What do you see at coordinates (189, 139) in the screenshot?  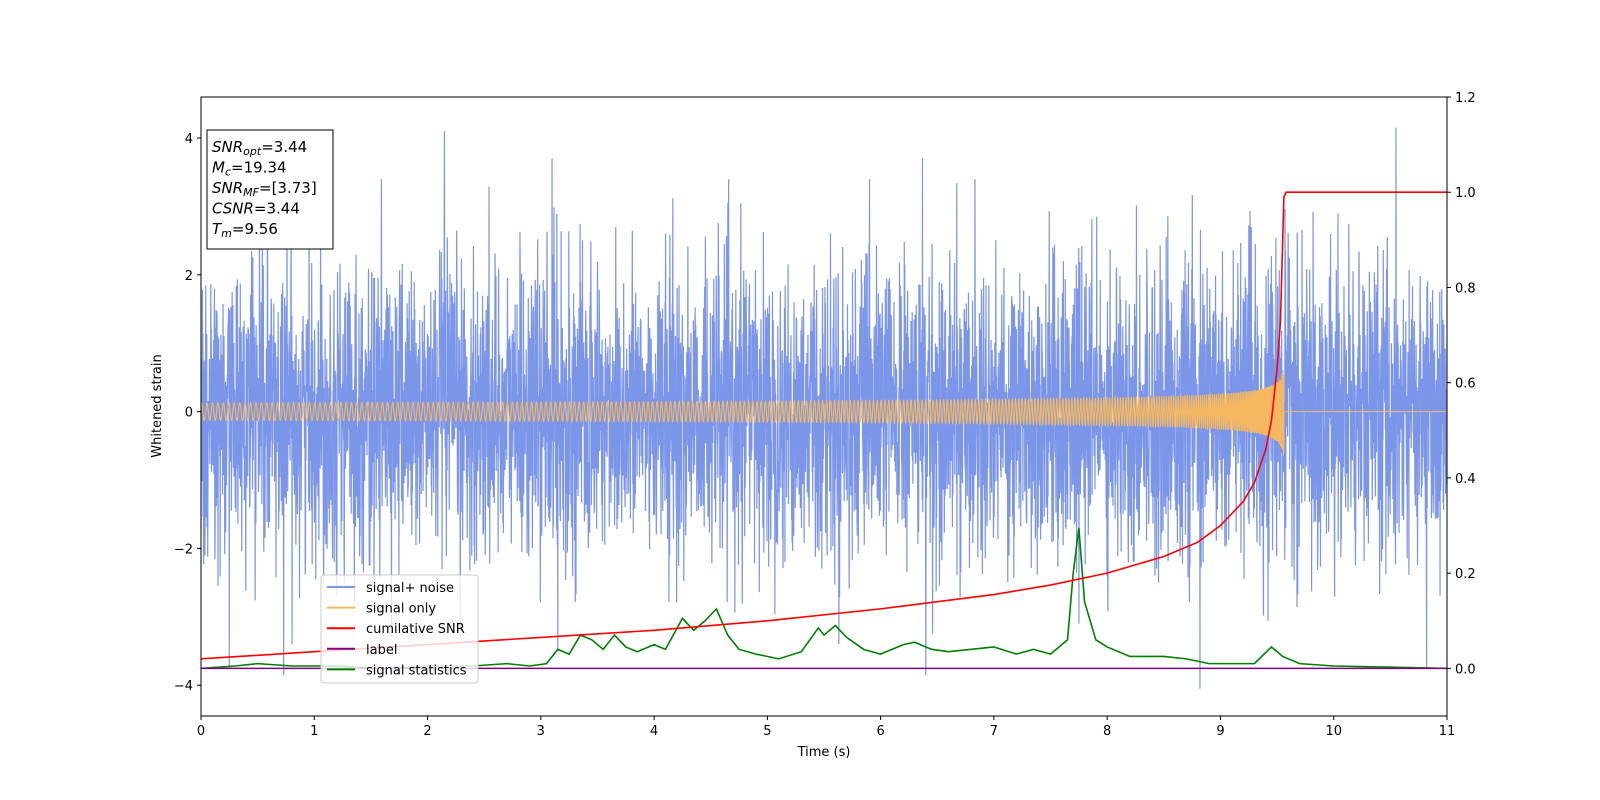 I see `y-tick-label: 4` at bounding box center [189, 139].